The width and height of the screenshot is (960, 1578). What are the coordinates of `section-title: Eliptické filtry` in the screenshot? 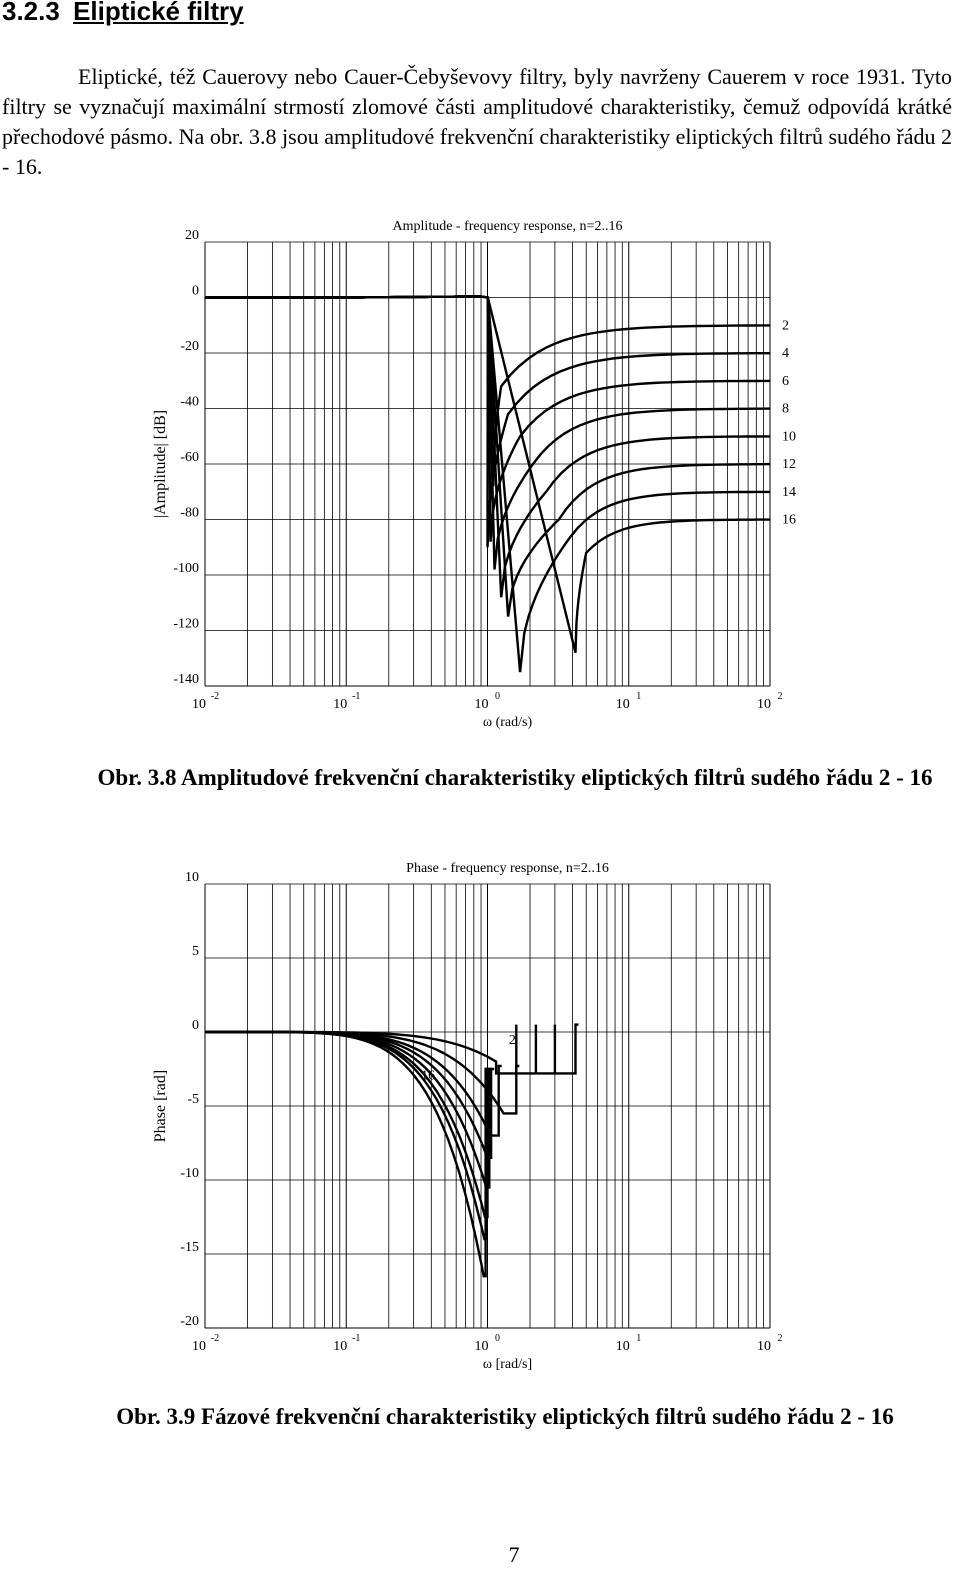 It's located at (158, 13).